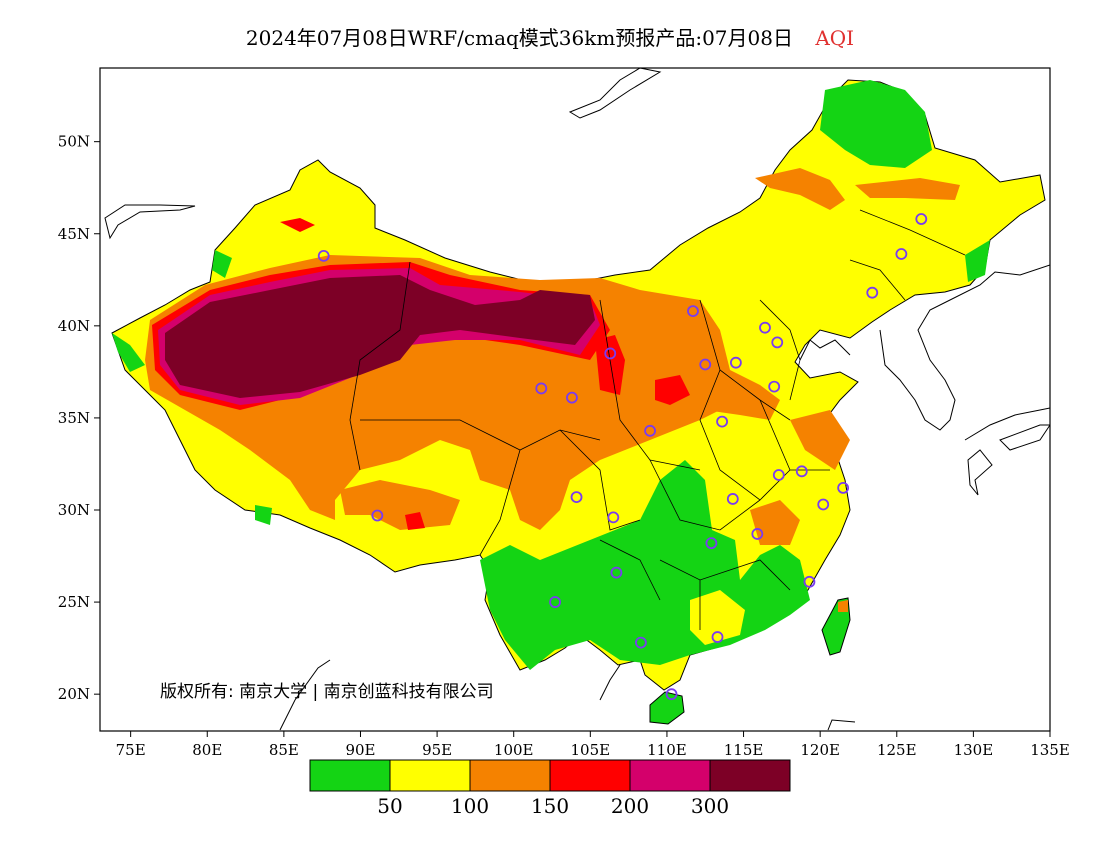 The height and width of the screenshot is (850, 1100). What do you see at coordinates (897, 750) in the screenshot?
I see `lon-tick-label: 125E` at bounding box center [897, 750].